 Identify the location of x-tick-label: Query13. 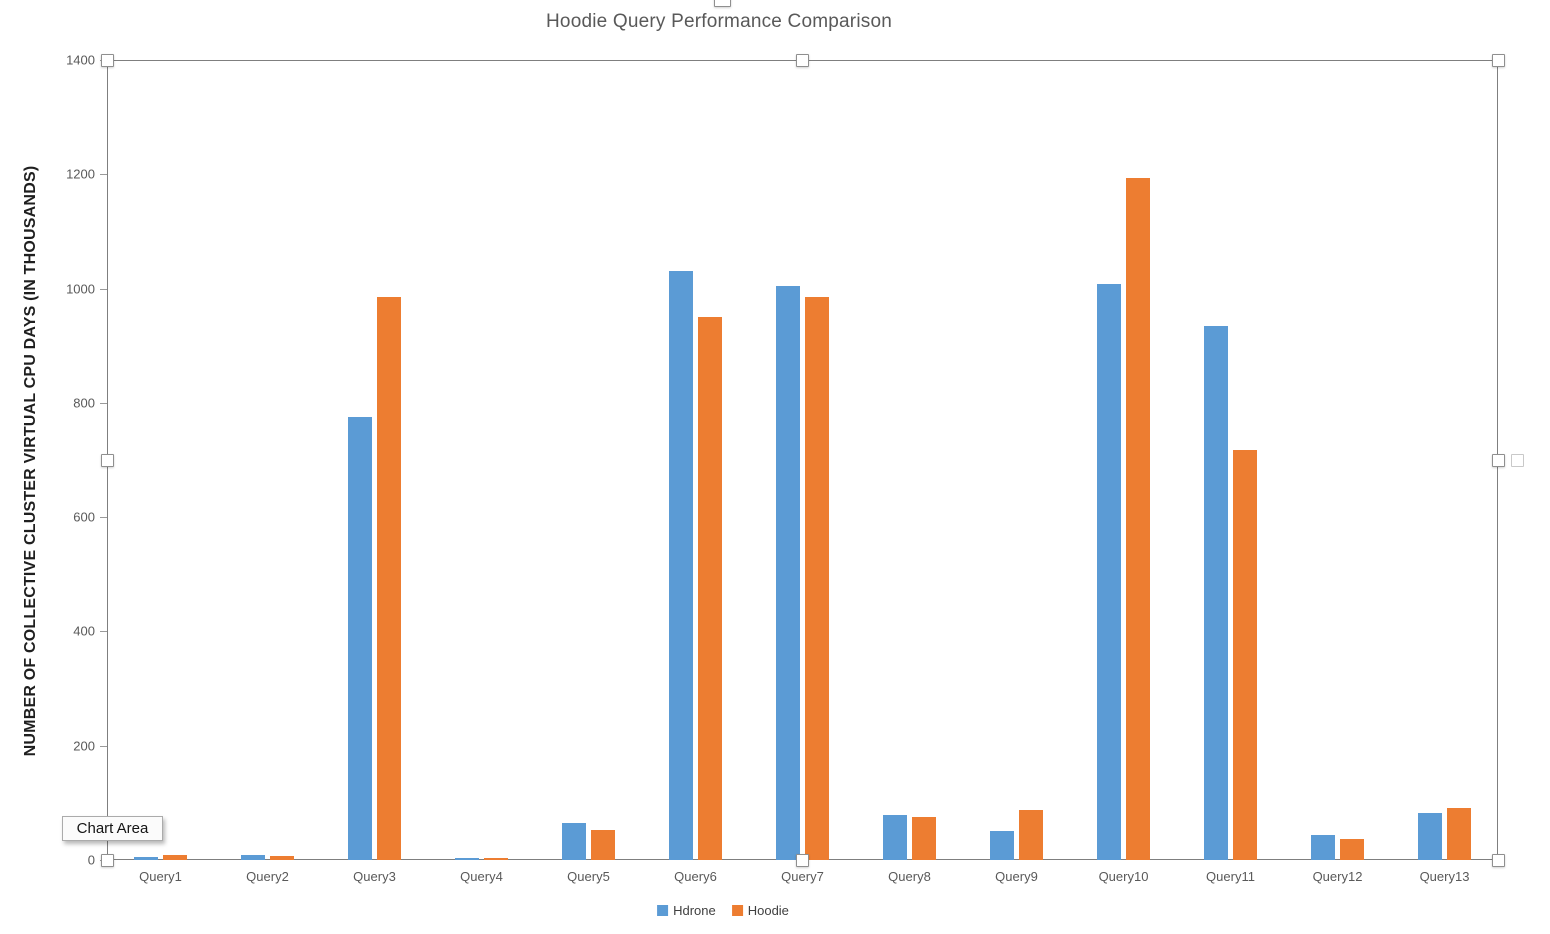
(1444, 876).